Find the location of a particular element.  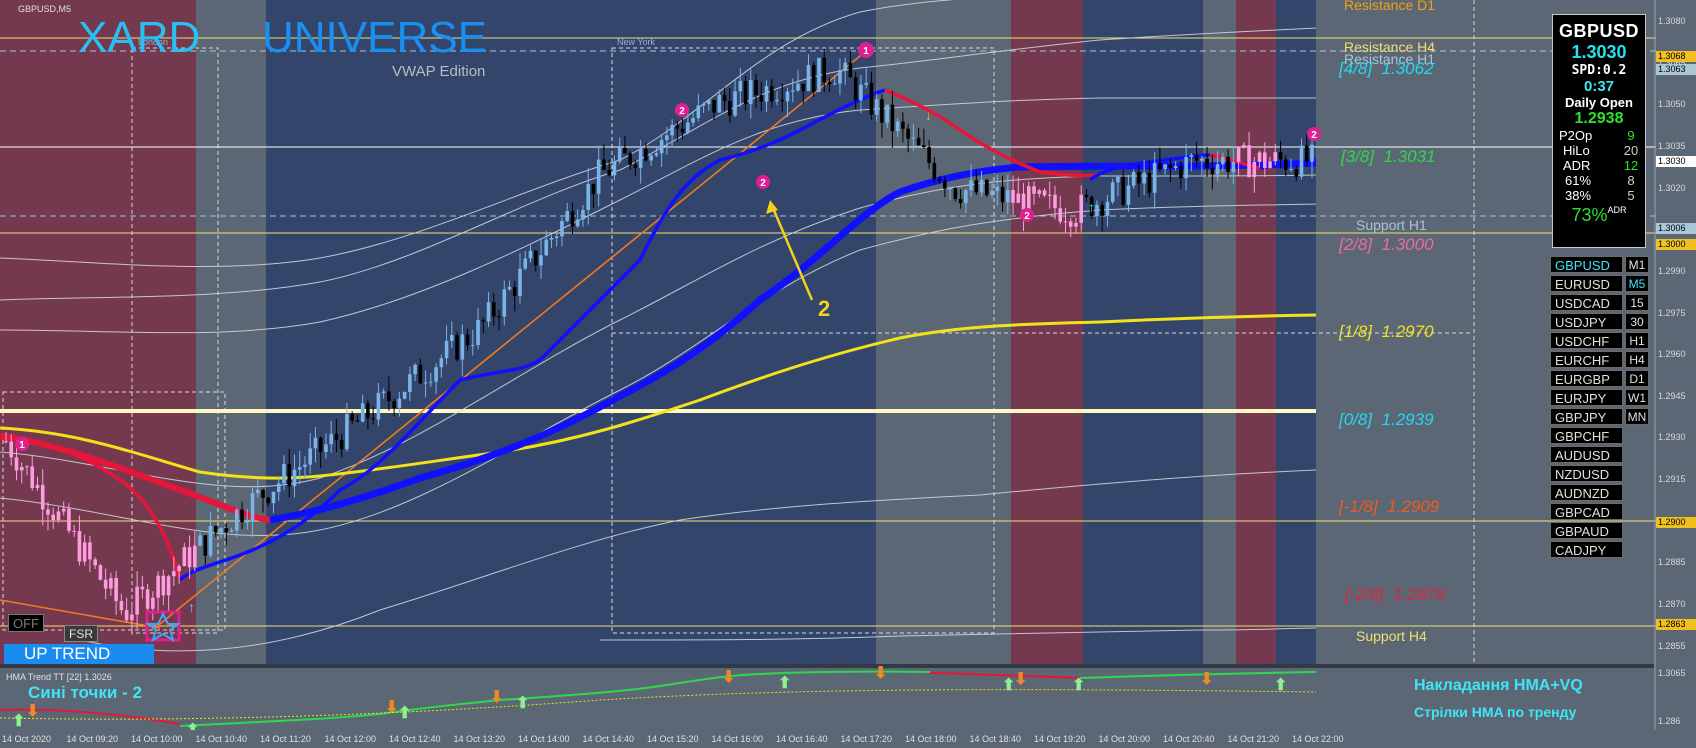

timeframe-button-h4: H4 is located at coordinates (1637, 359).